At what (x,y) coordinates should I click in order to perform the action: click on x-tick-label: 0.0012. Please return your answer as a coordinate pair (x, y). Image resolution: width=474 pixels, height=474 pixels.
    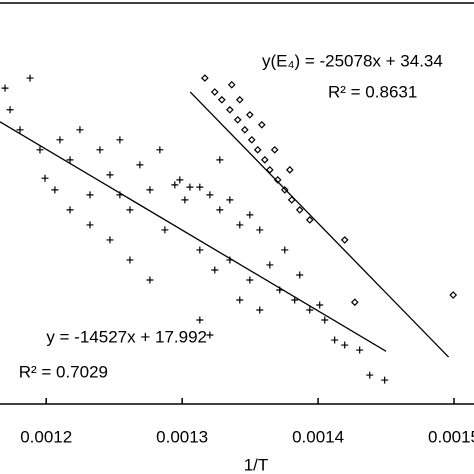
    Looking at the image, I should click on (46, 436).